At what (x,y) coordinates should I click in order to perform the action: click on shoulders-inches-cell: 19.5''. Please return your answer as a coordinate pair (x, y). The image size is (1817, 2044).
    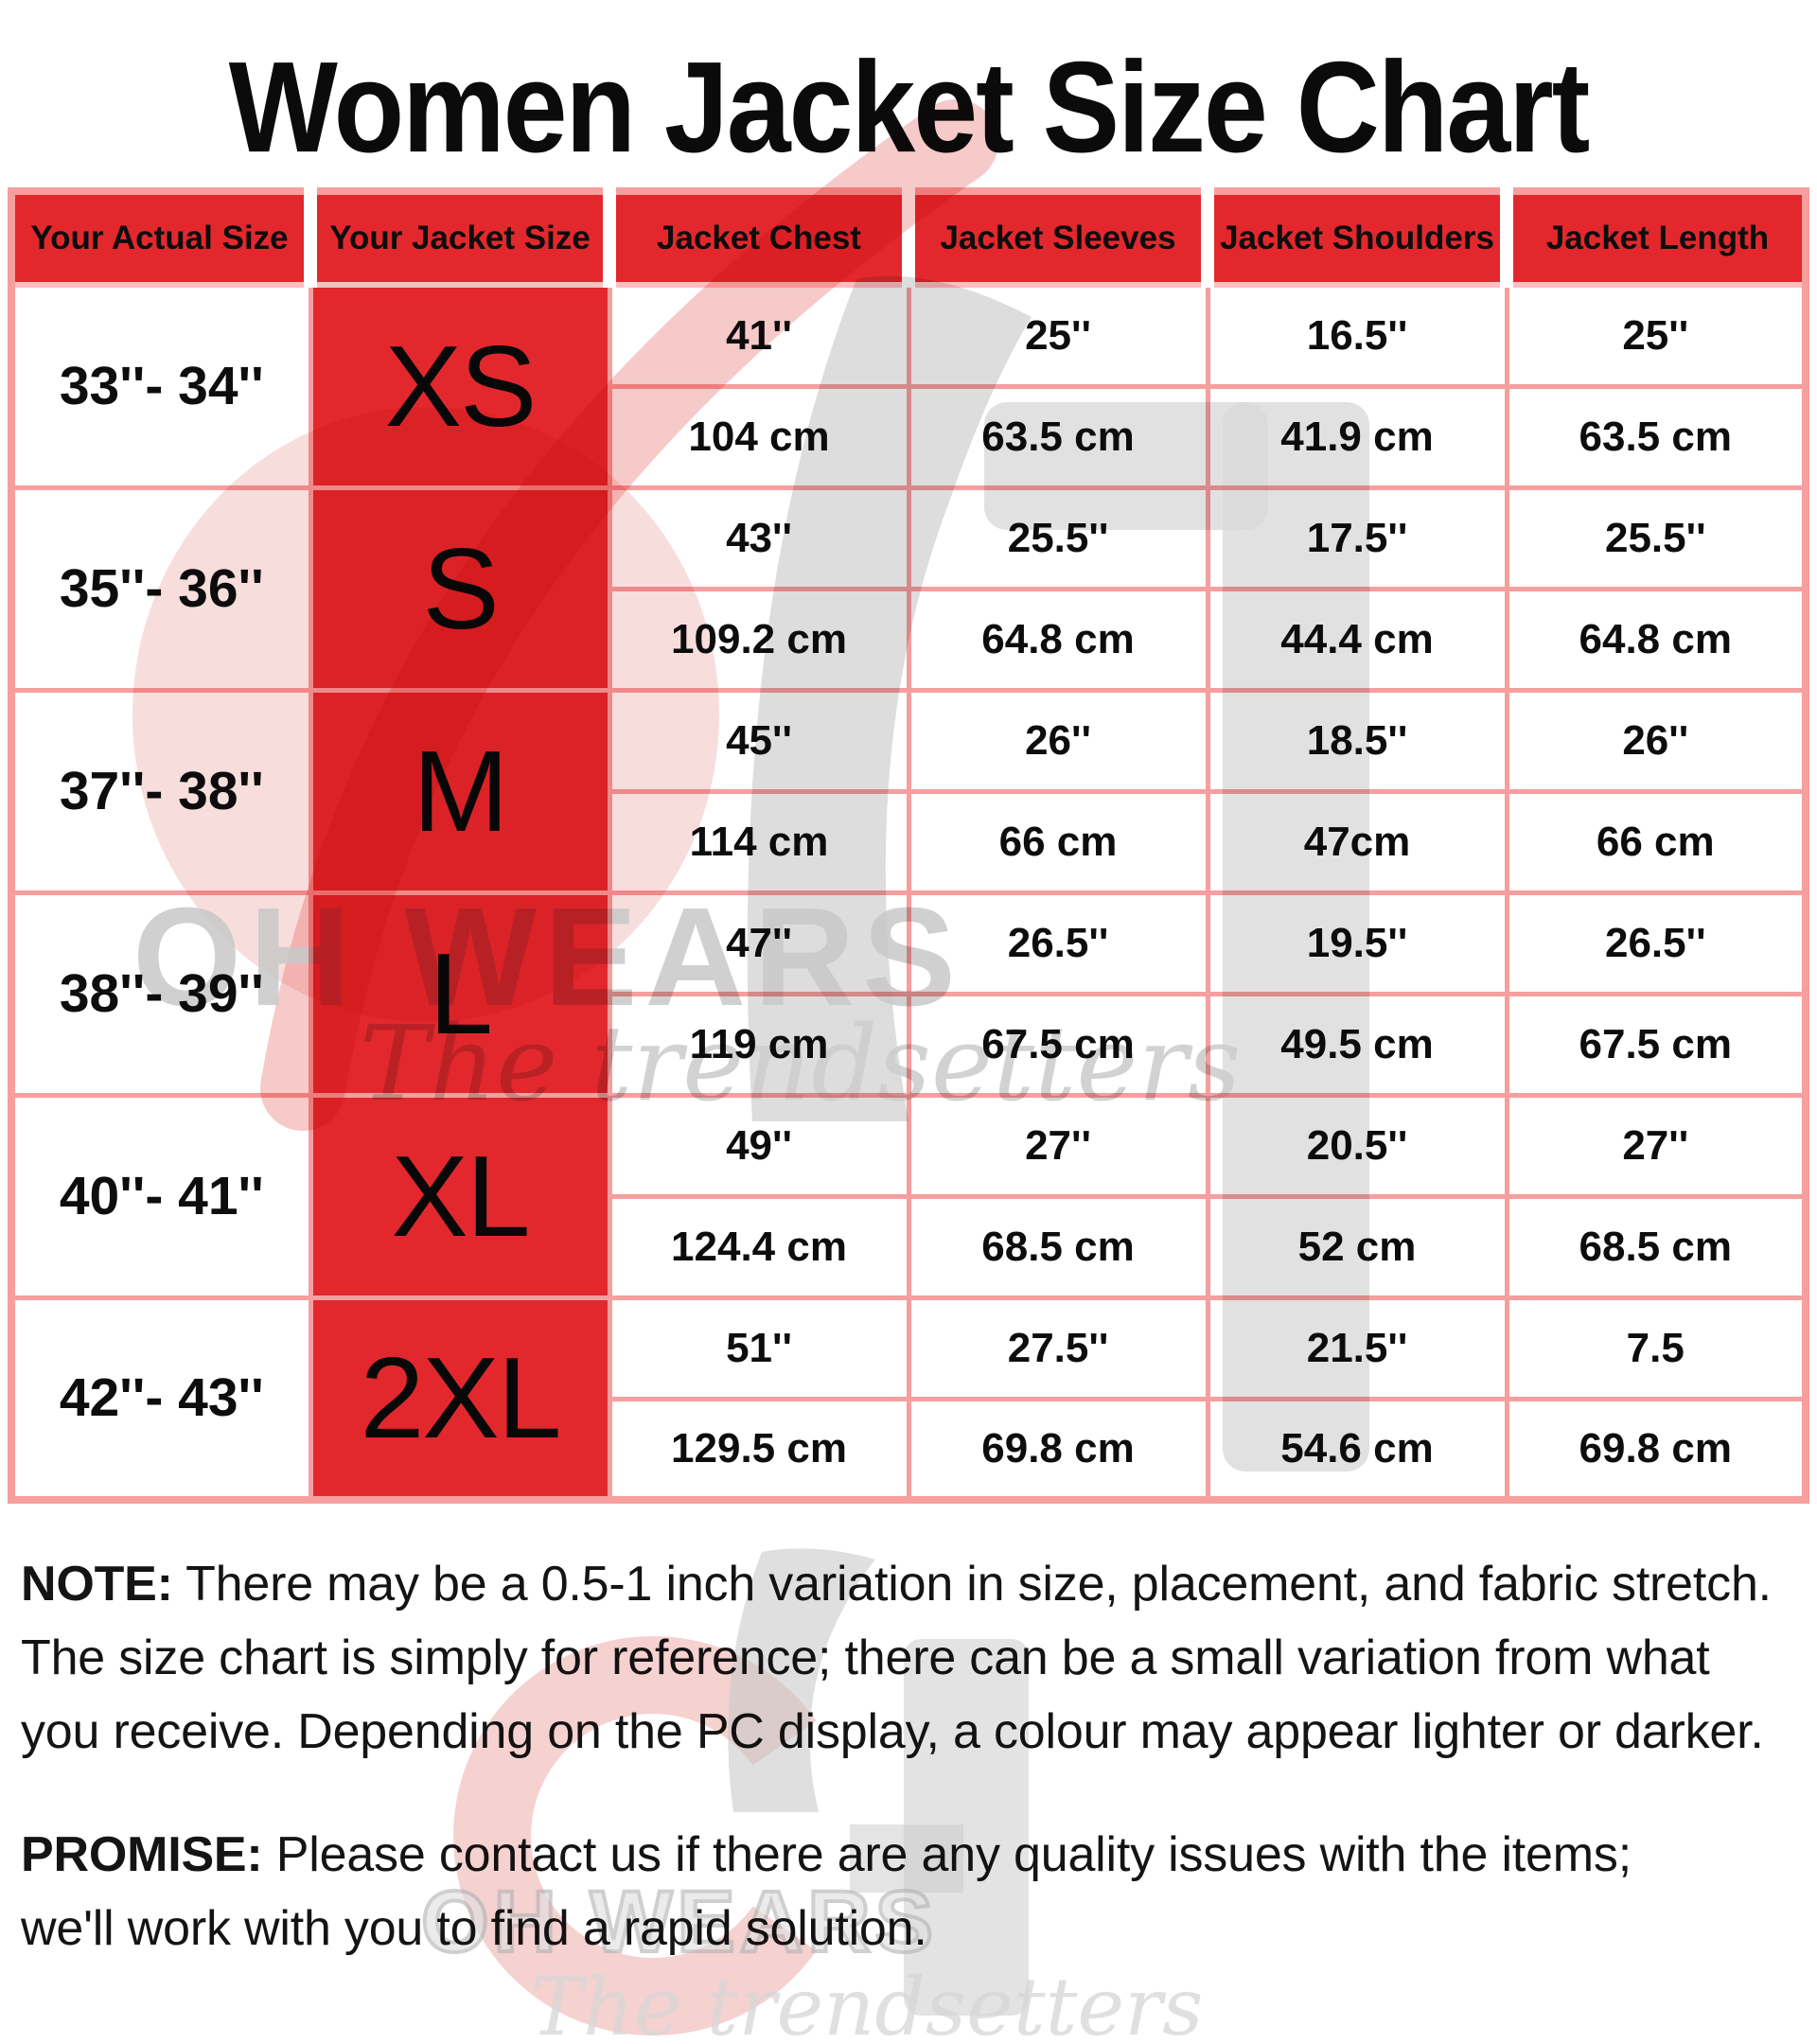
    Looking at the image, I should click on (1357, 943).